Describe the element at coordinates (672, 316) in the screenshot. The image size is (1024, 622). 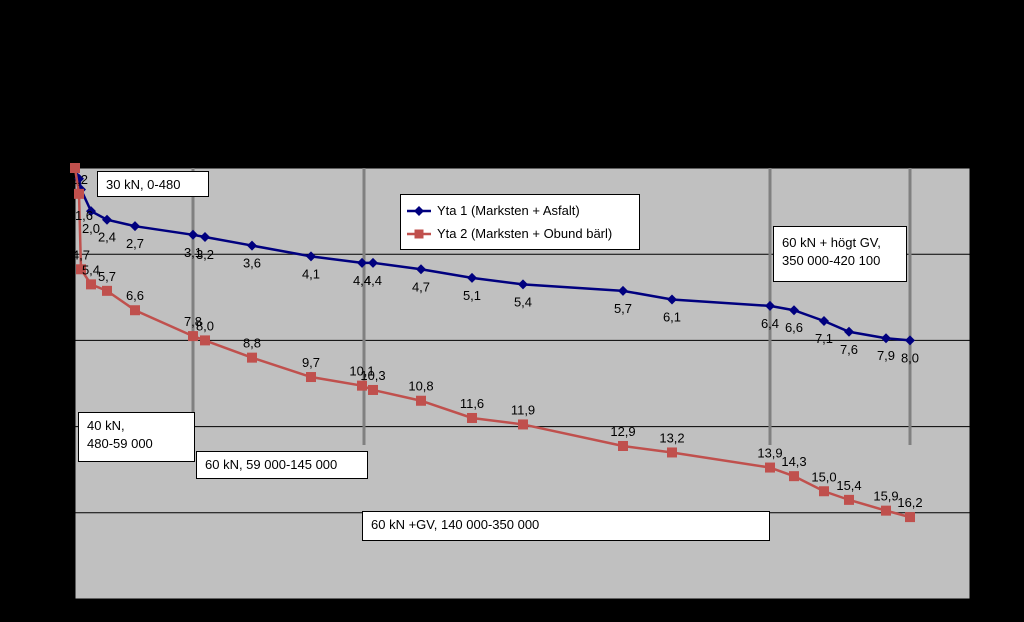
I see `data-label-s1: 6,1` at that location.